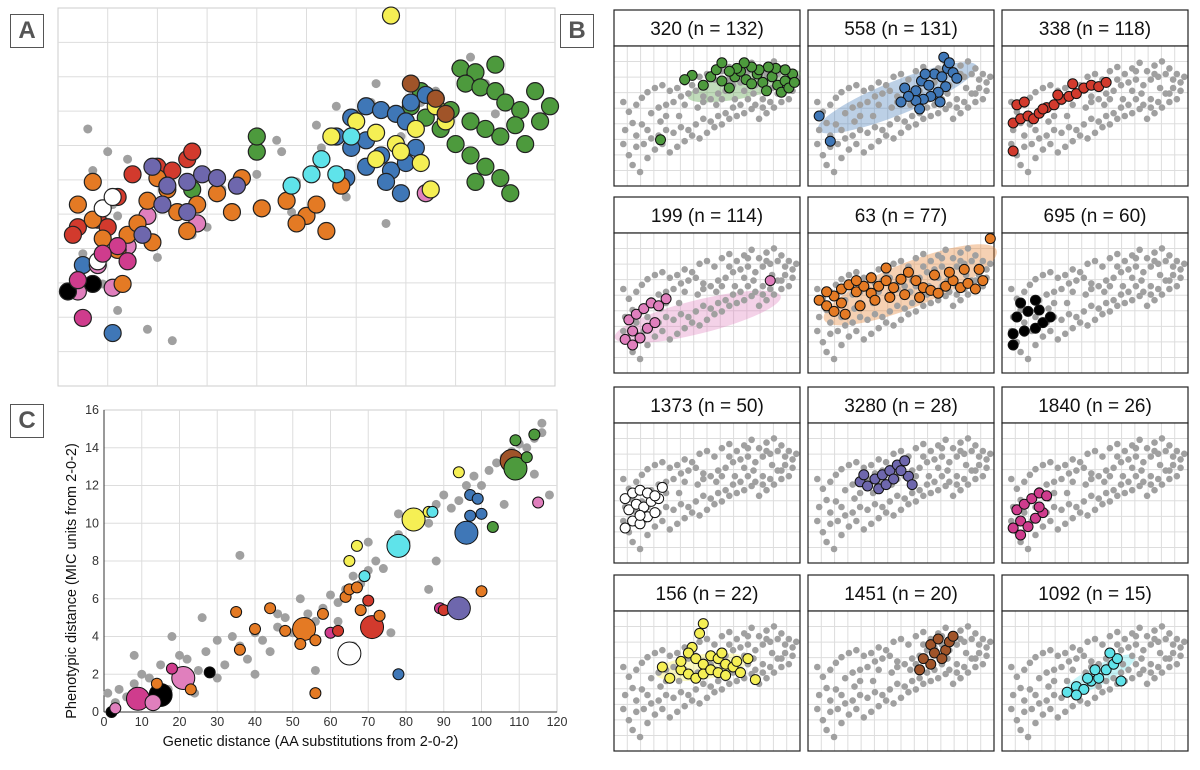  I want to click on facet-558-border, so click(901, 116).